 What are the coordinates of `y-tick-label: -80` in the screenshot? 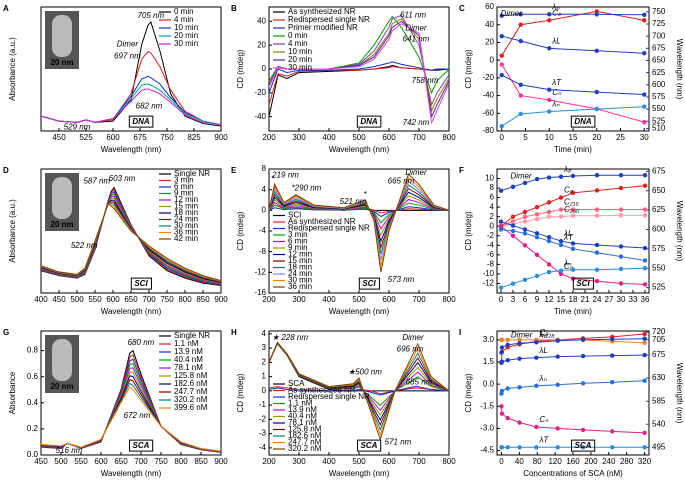 It's located at (488, 130).